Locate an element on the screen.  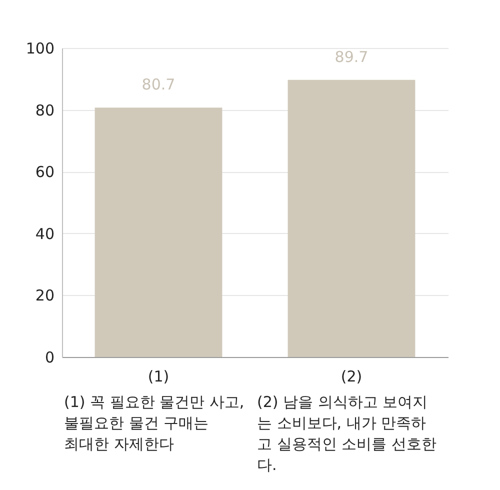
y-tick-label: 40 is located at coordinates (44, 233).